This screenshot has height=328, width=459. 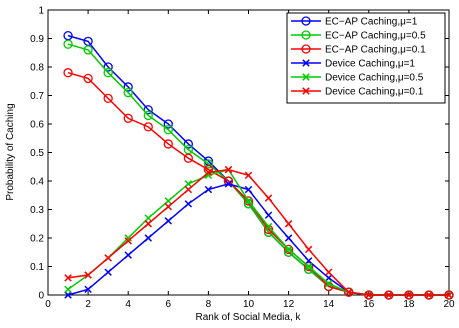 I want to click on legend-label: Device Caching,μ=1, so click(x=370, y=64).